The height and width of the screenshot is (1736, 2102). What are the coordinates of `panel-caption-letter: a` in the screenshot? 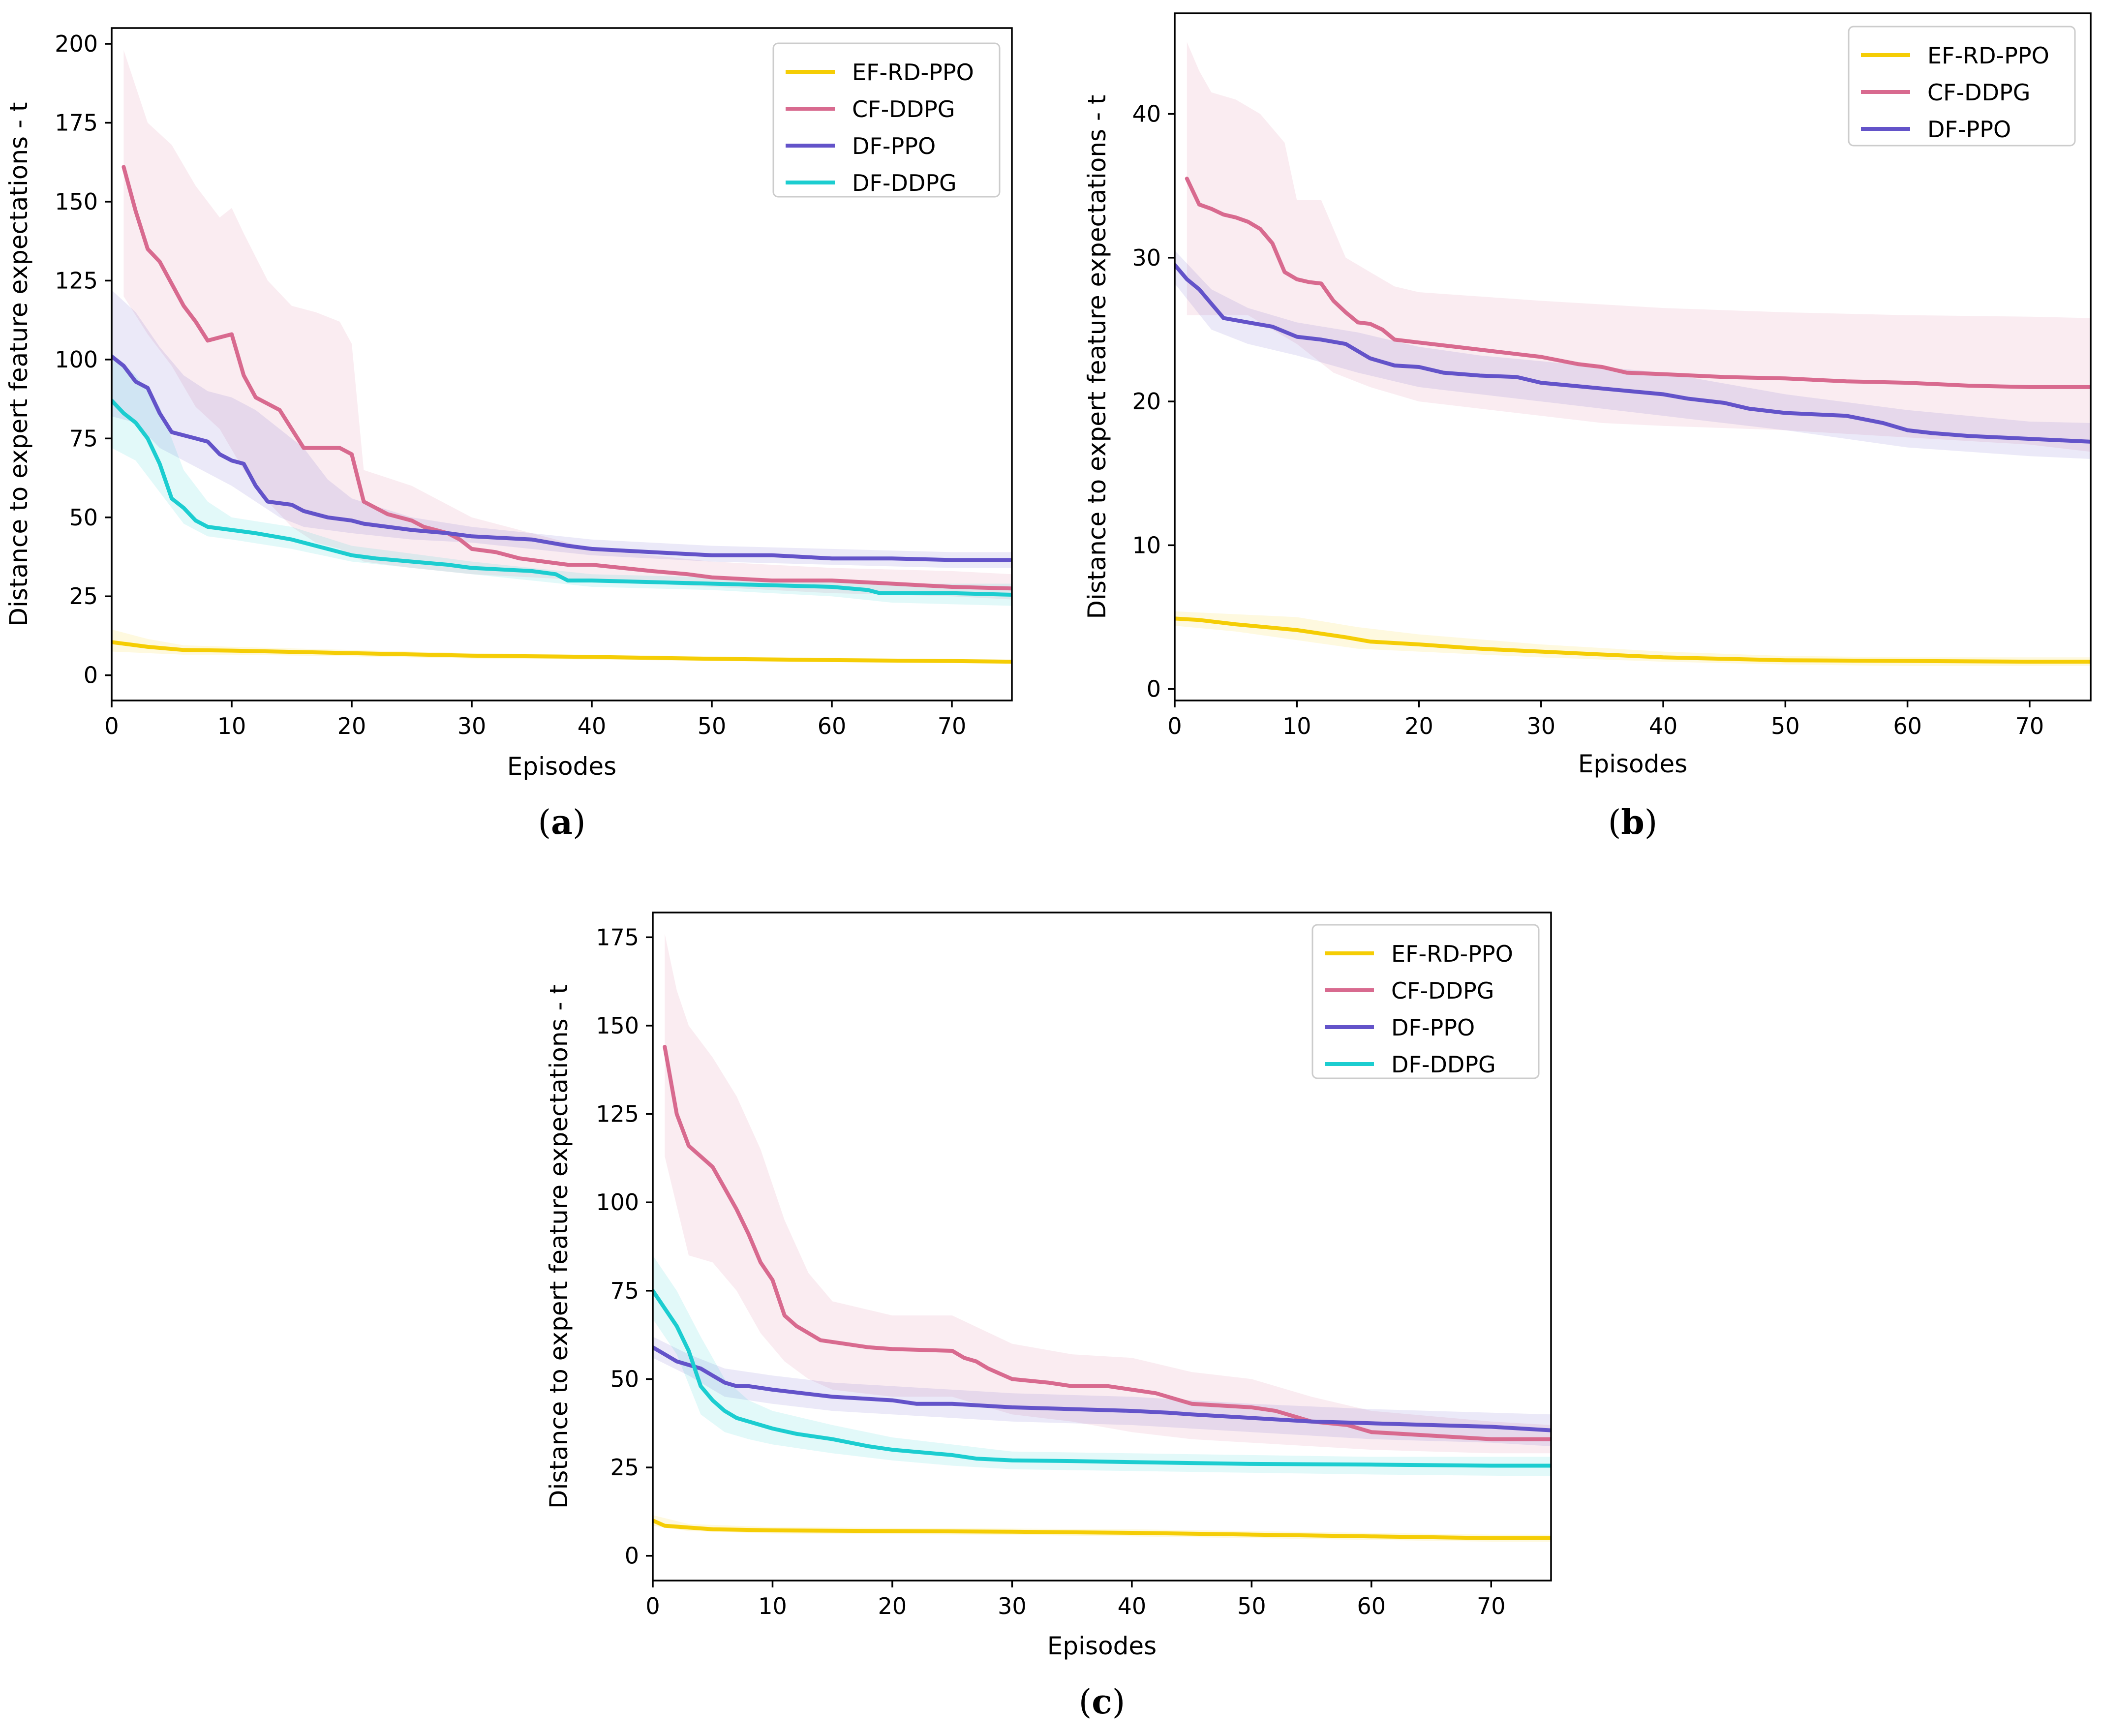 It's located at (562, 823).